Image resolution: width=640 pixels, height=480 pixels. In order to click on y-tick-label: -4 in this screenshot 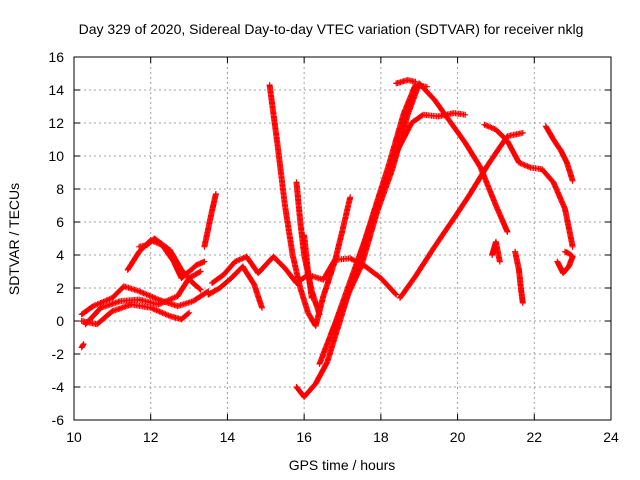, I will do `click(58, 387)`.